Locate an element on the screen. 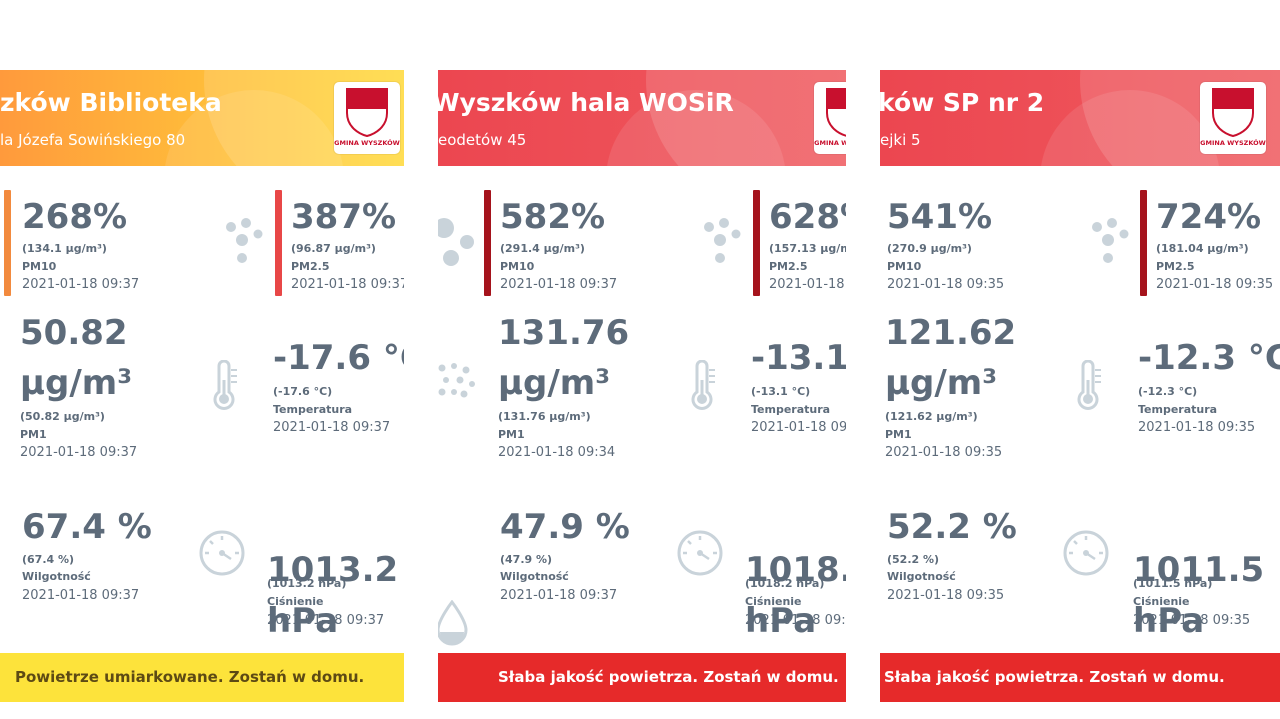 Image resolution: width=1280 pixels, height=719 pixels. temperature-paren: (-13.1 °C) is located at coordinates (781, 391).